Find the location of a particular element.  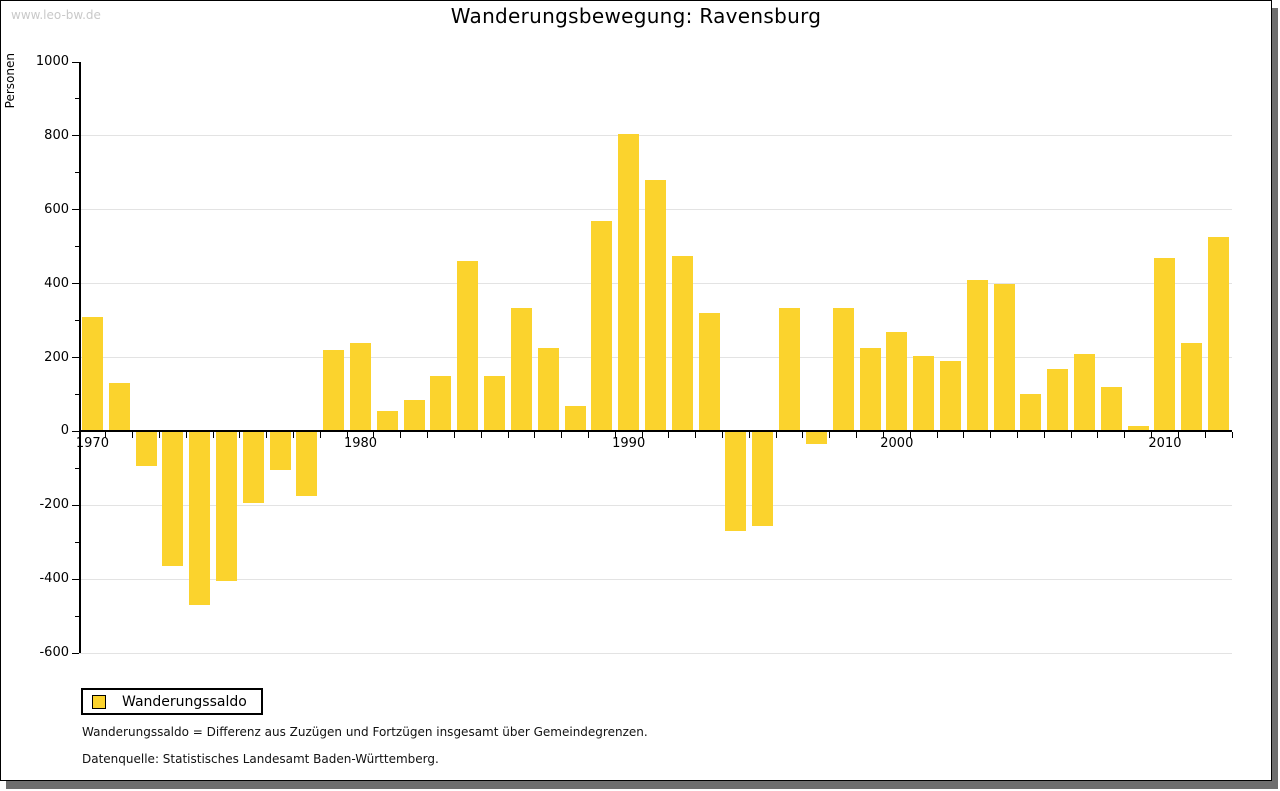

bar-1998 is located at coordinates (843, 369).